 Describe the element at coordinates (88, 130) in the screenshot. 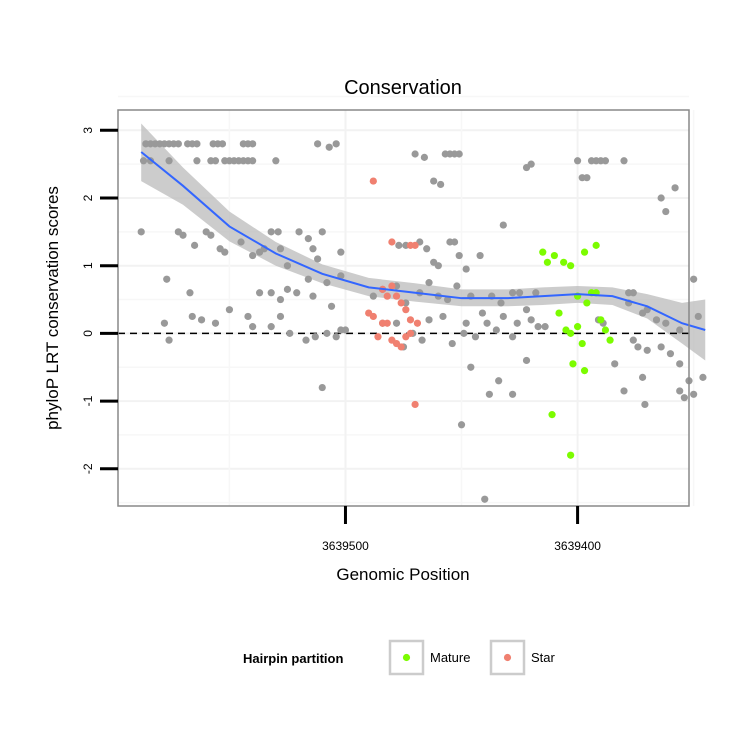

I see `y-tick-label: 3` at that location.